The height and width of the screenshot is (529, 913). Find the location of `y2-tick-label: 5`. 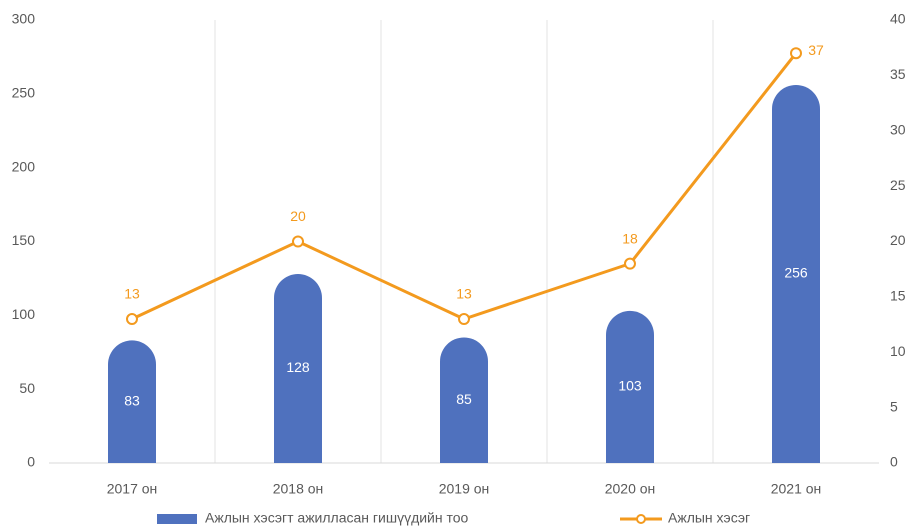

y2-tick-label: 5 is located at coordinates (894, 406).